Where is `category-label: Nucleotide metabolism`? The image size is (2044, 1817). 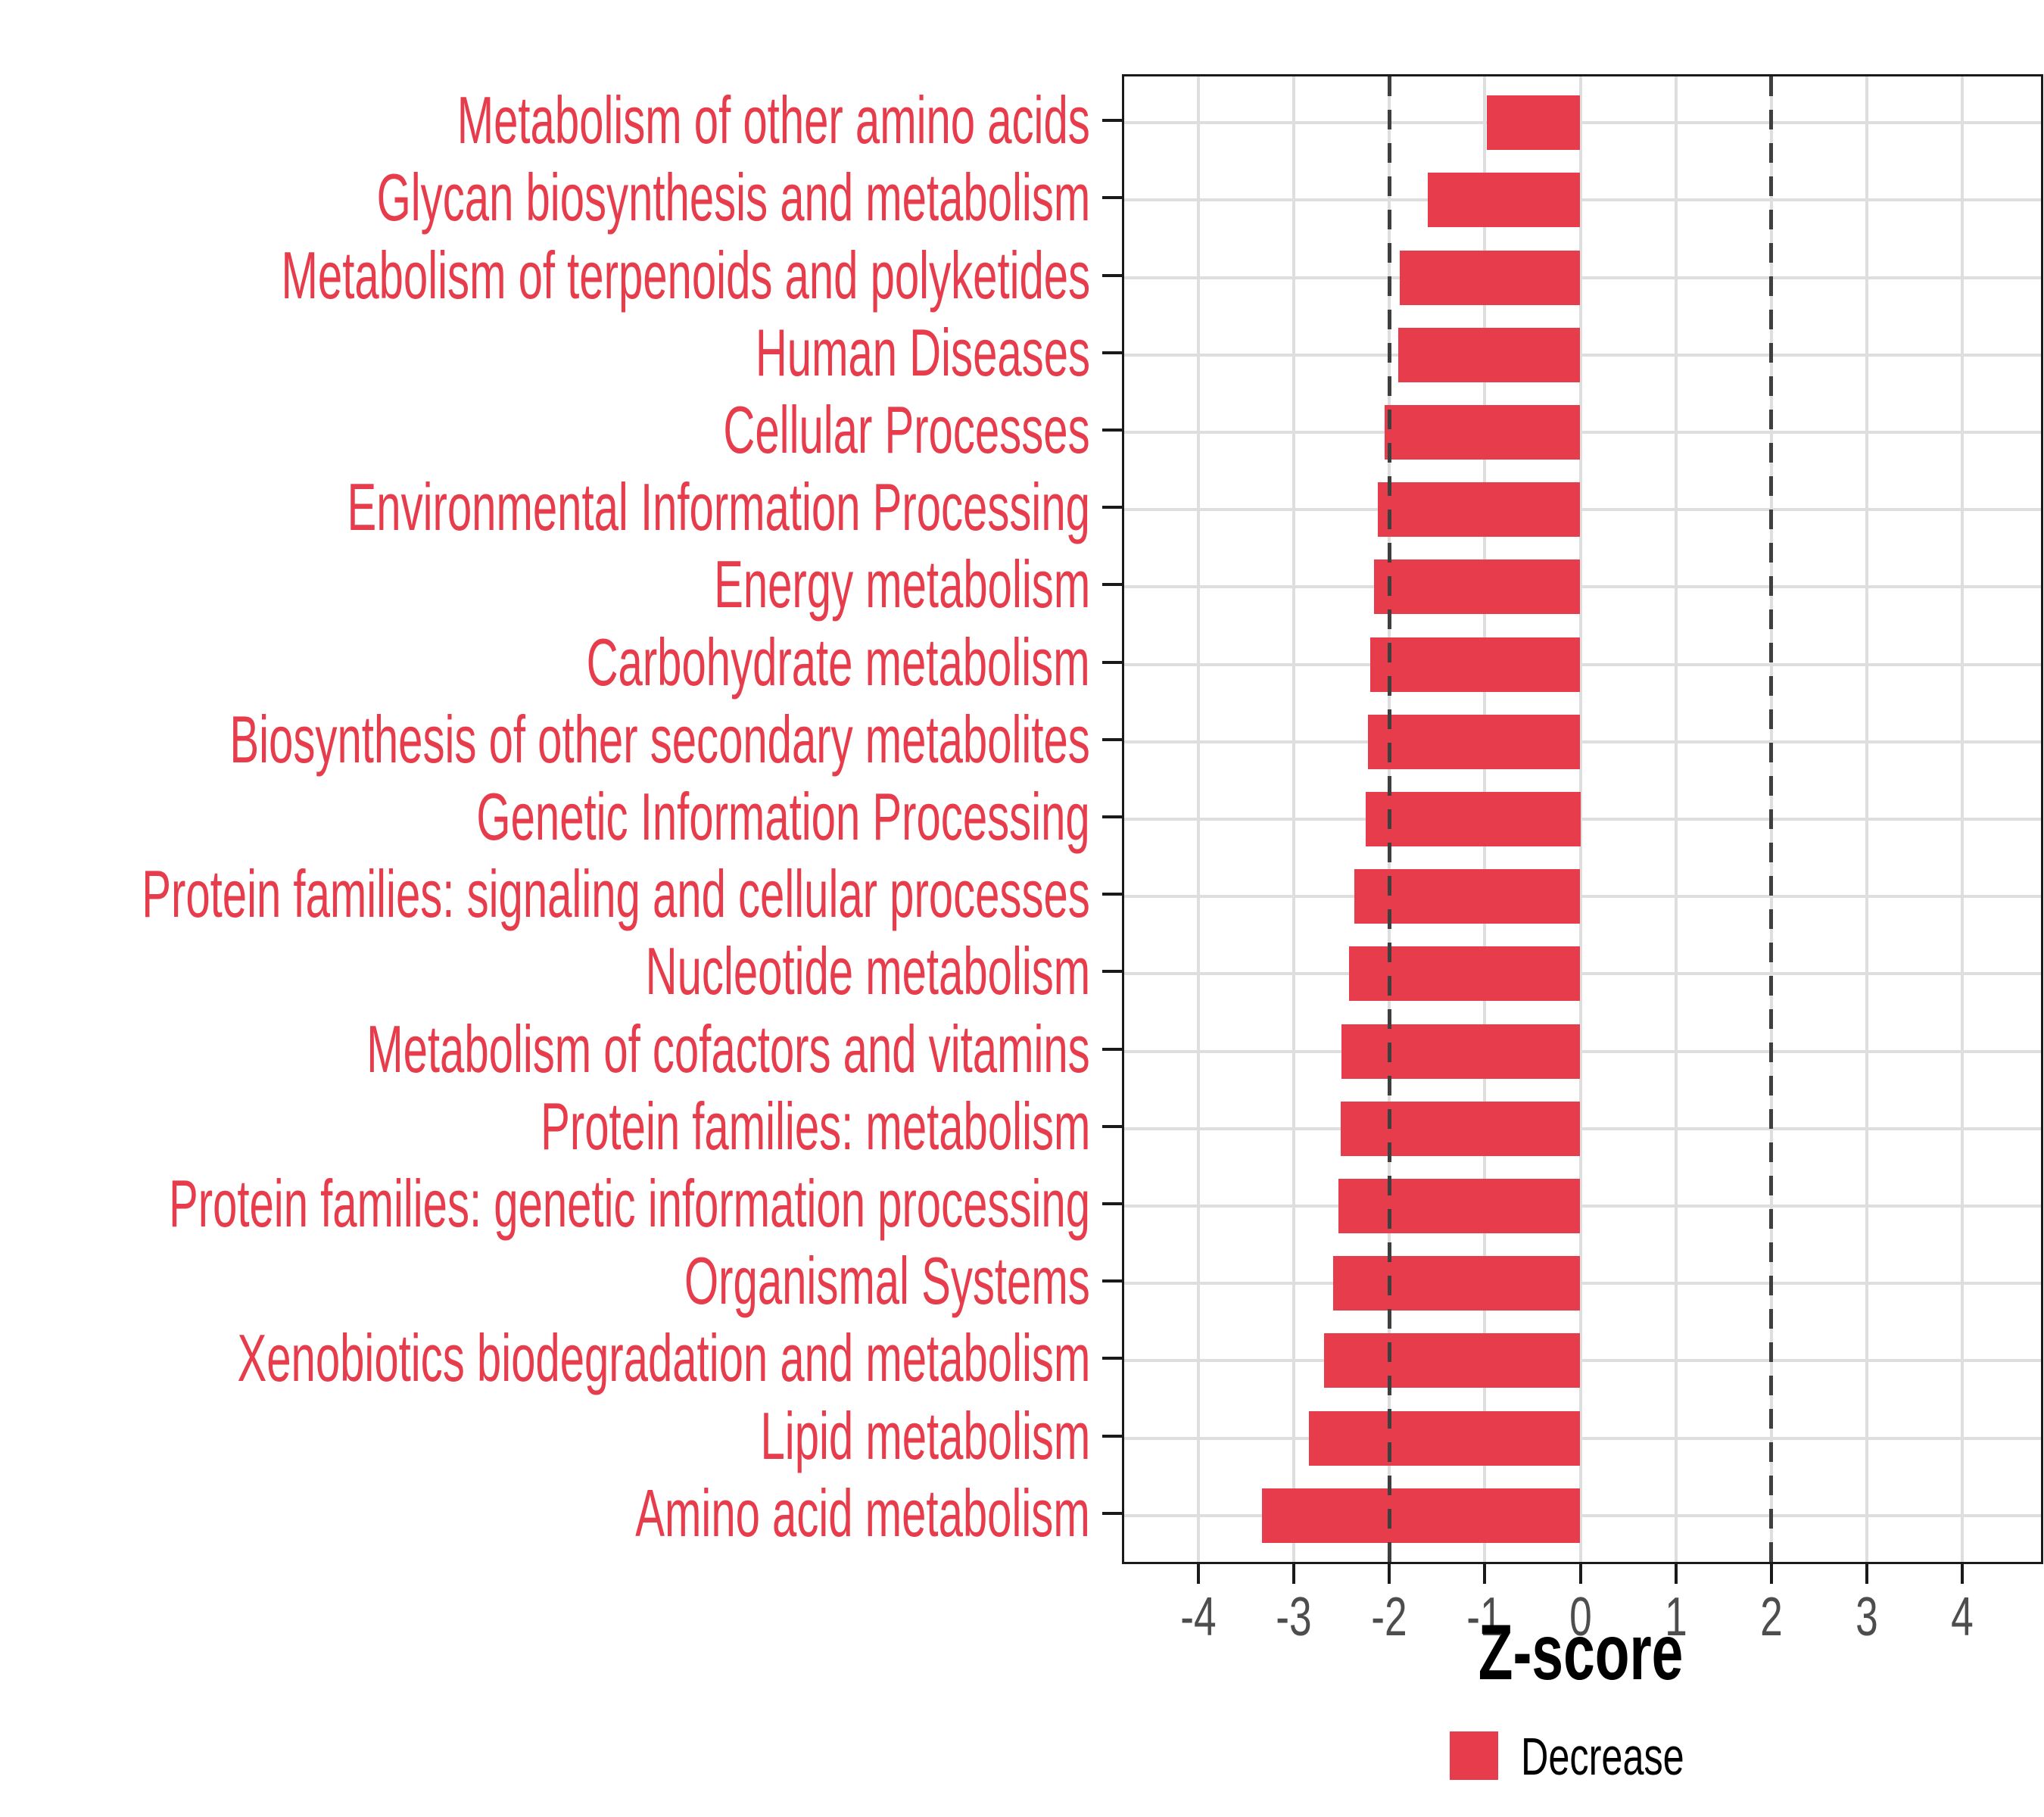 category-label: Nucleotide metabolism is located at coordinates (867, 971).